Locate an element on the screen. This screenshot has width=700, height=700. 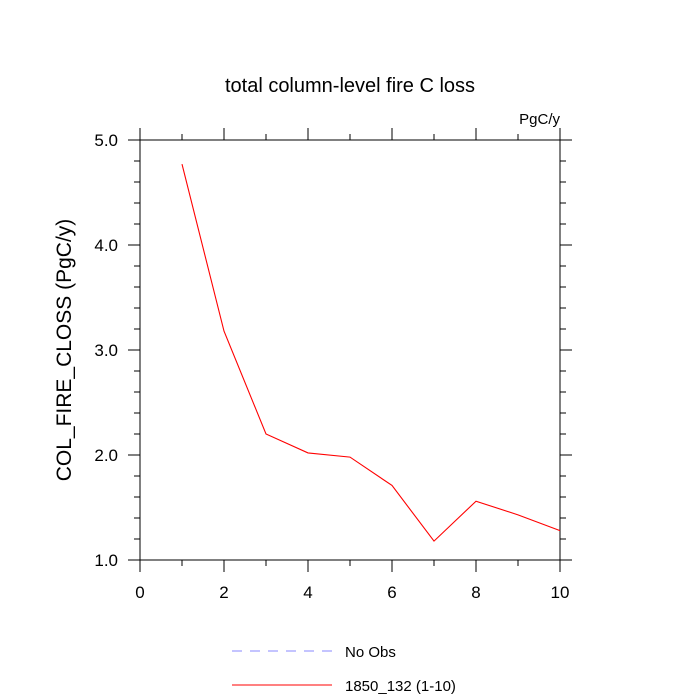
legend-label: No Obs is located at coordinates (370, 652).